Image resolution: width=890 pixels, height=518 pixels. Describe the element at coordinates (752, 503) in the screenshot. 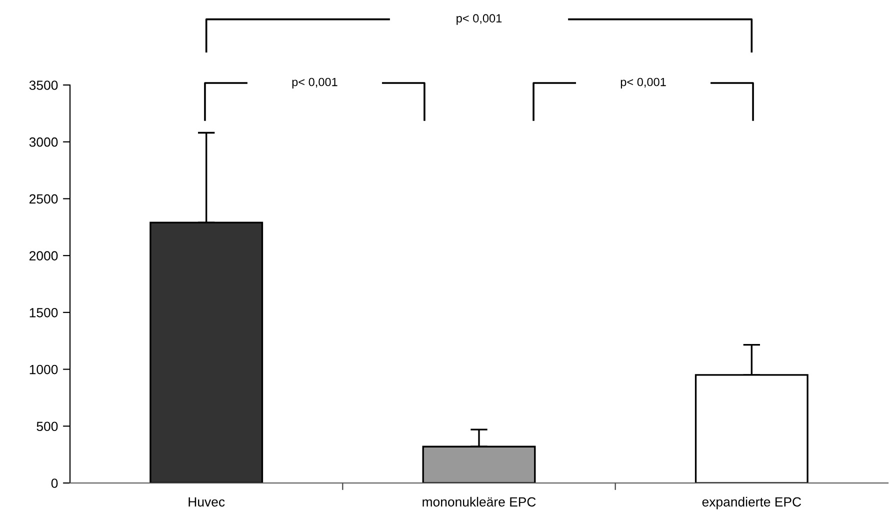

I see `x-tick-label: expandierte EPC` at that location.